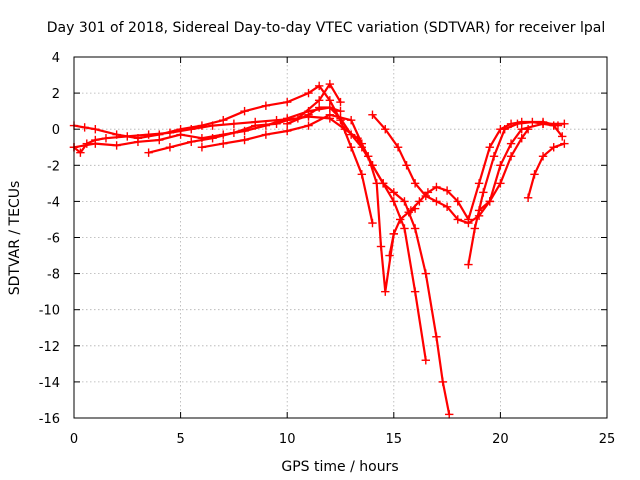 This screenshot has width=640, height=480. What do you see at coordinates (53, 166) in the screenshot?
I see `y-tick-label: -2` at bounding box center [53, 166].